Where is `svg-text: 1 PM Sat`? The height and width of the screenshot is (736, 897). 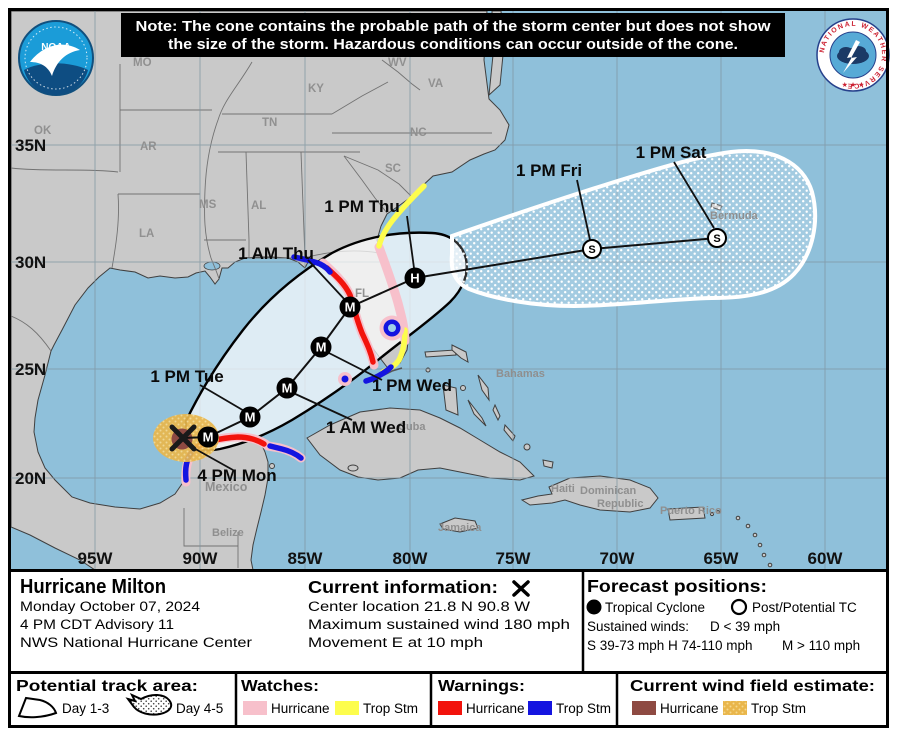 svg-text: 1 PM Sat is located at coordinates (671, 152).